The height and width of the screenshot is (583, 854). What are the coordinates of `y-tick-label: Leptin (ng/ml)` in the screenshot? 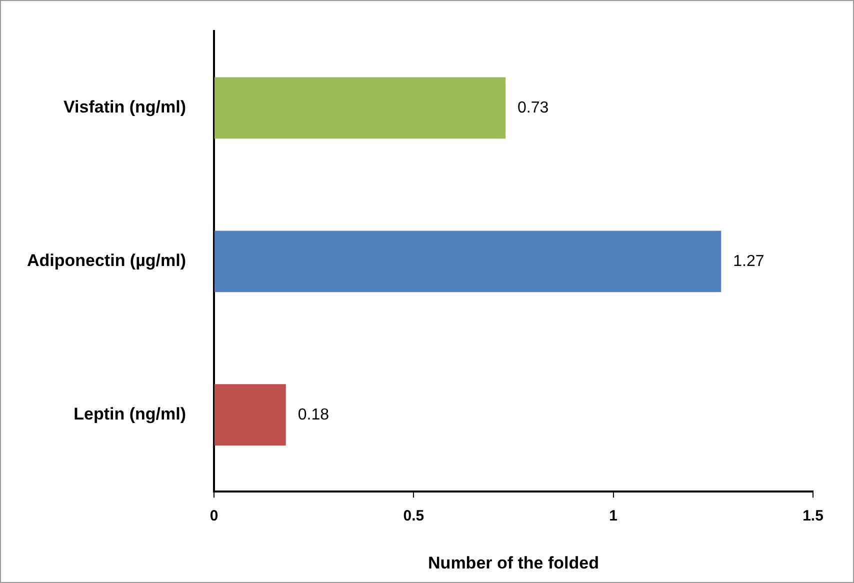 It's located at (130, 414).